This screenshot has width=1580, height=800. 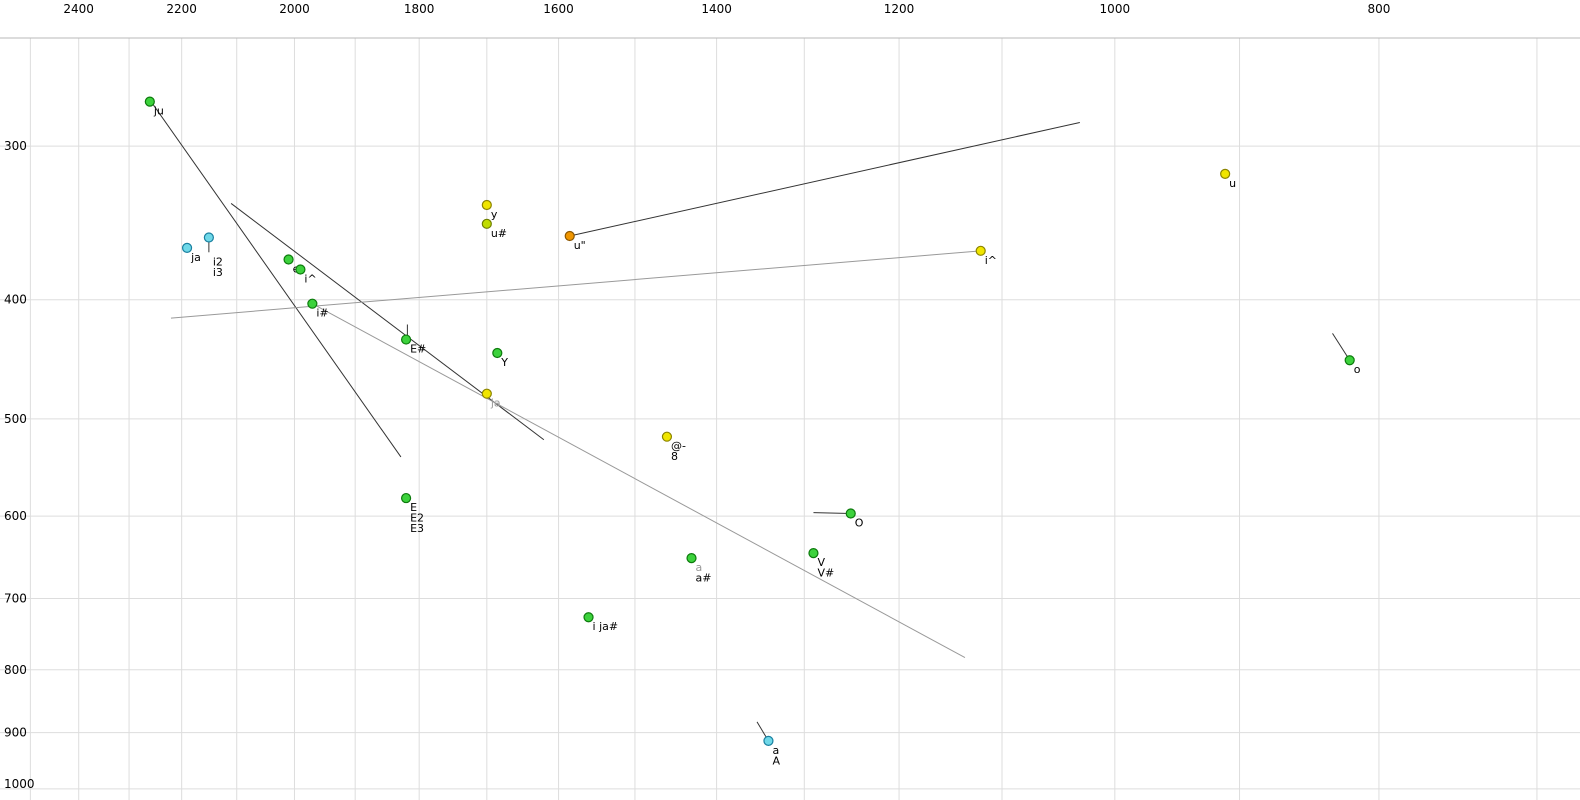 What do you see at coordinates (19, 784) in the screenshot?
I see `y-tick-label: 1000` at bounding box center [19, 784].